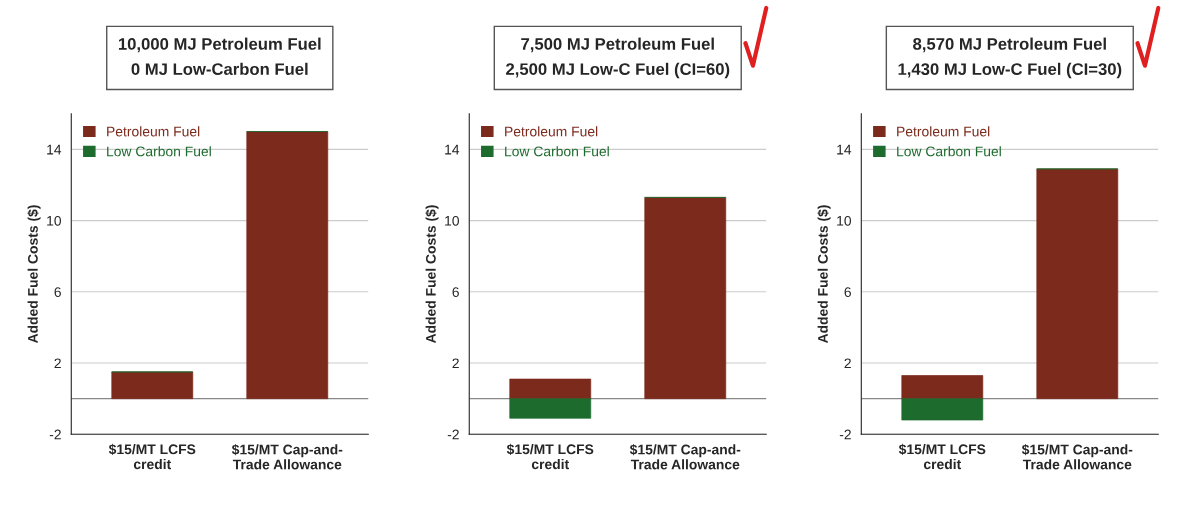 Image resolution: width=1188 pixels, height=517 pixels. I want to click on chart-title: 8,570 MJ Petroleum Fuel 1,430 MJ Low-C Fuel (CI=30), so click(1010, 58).